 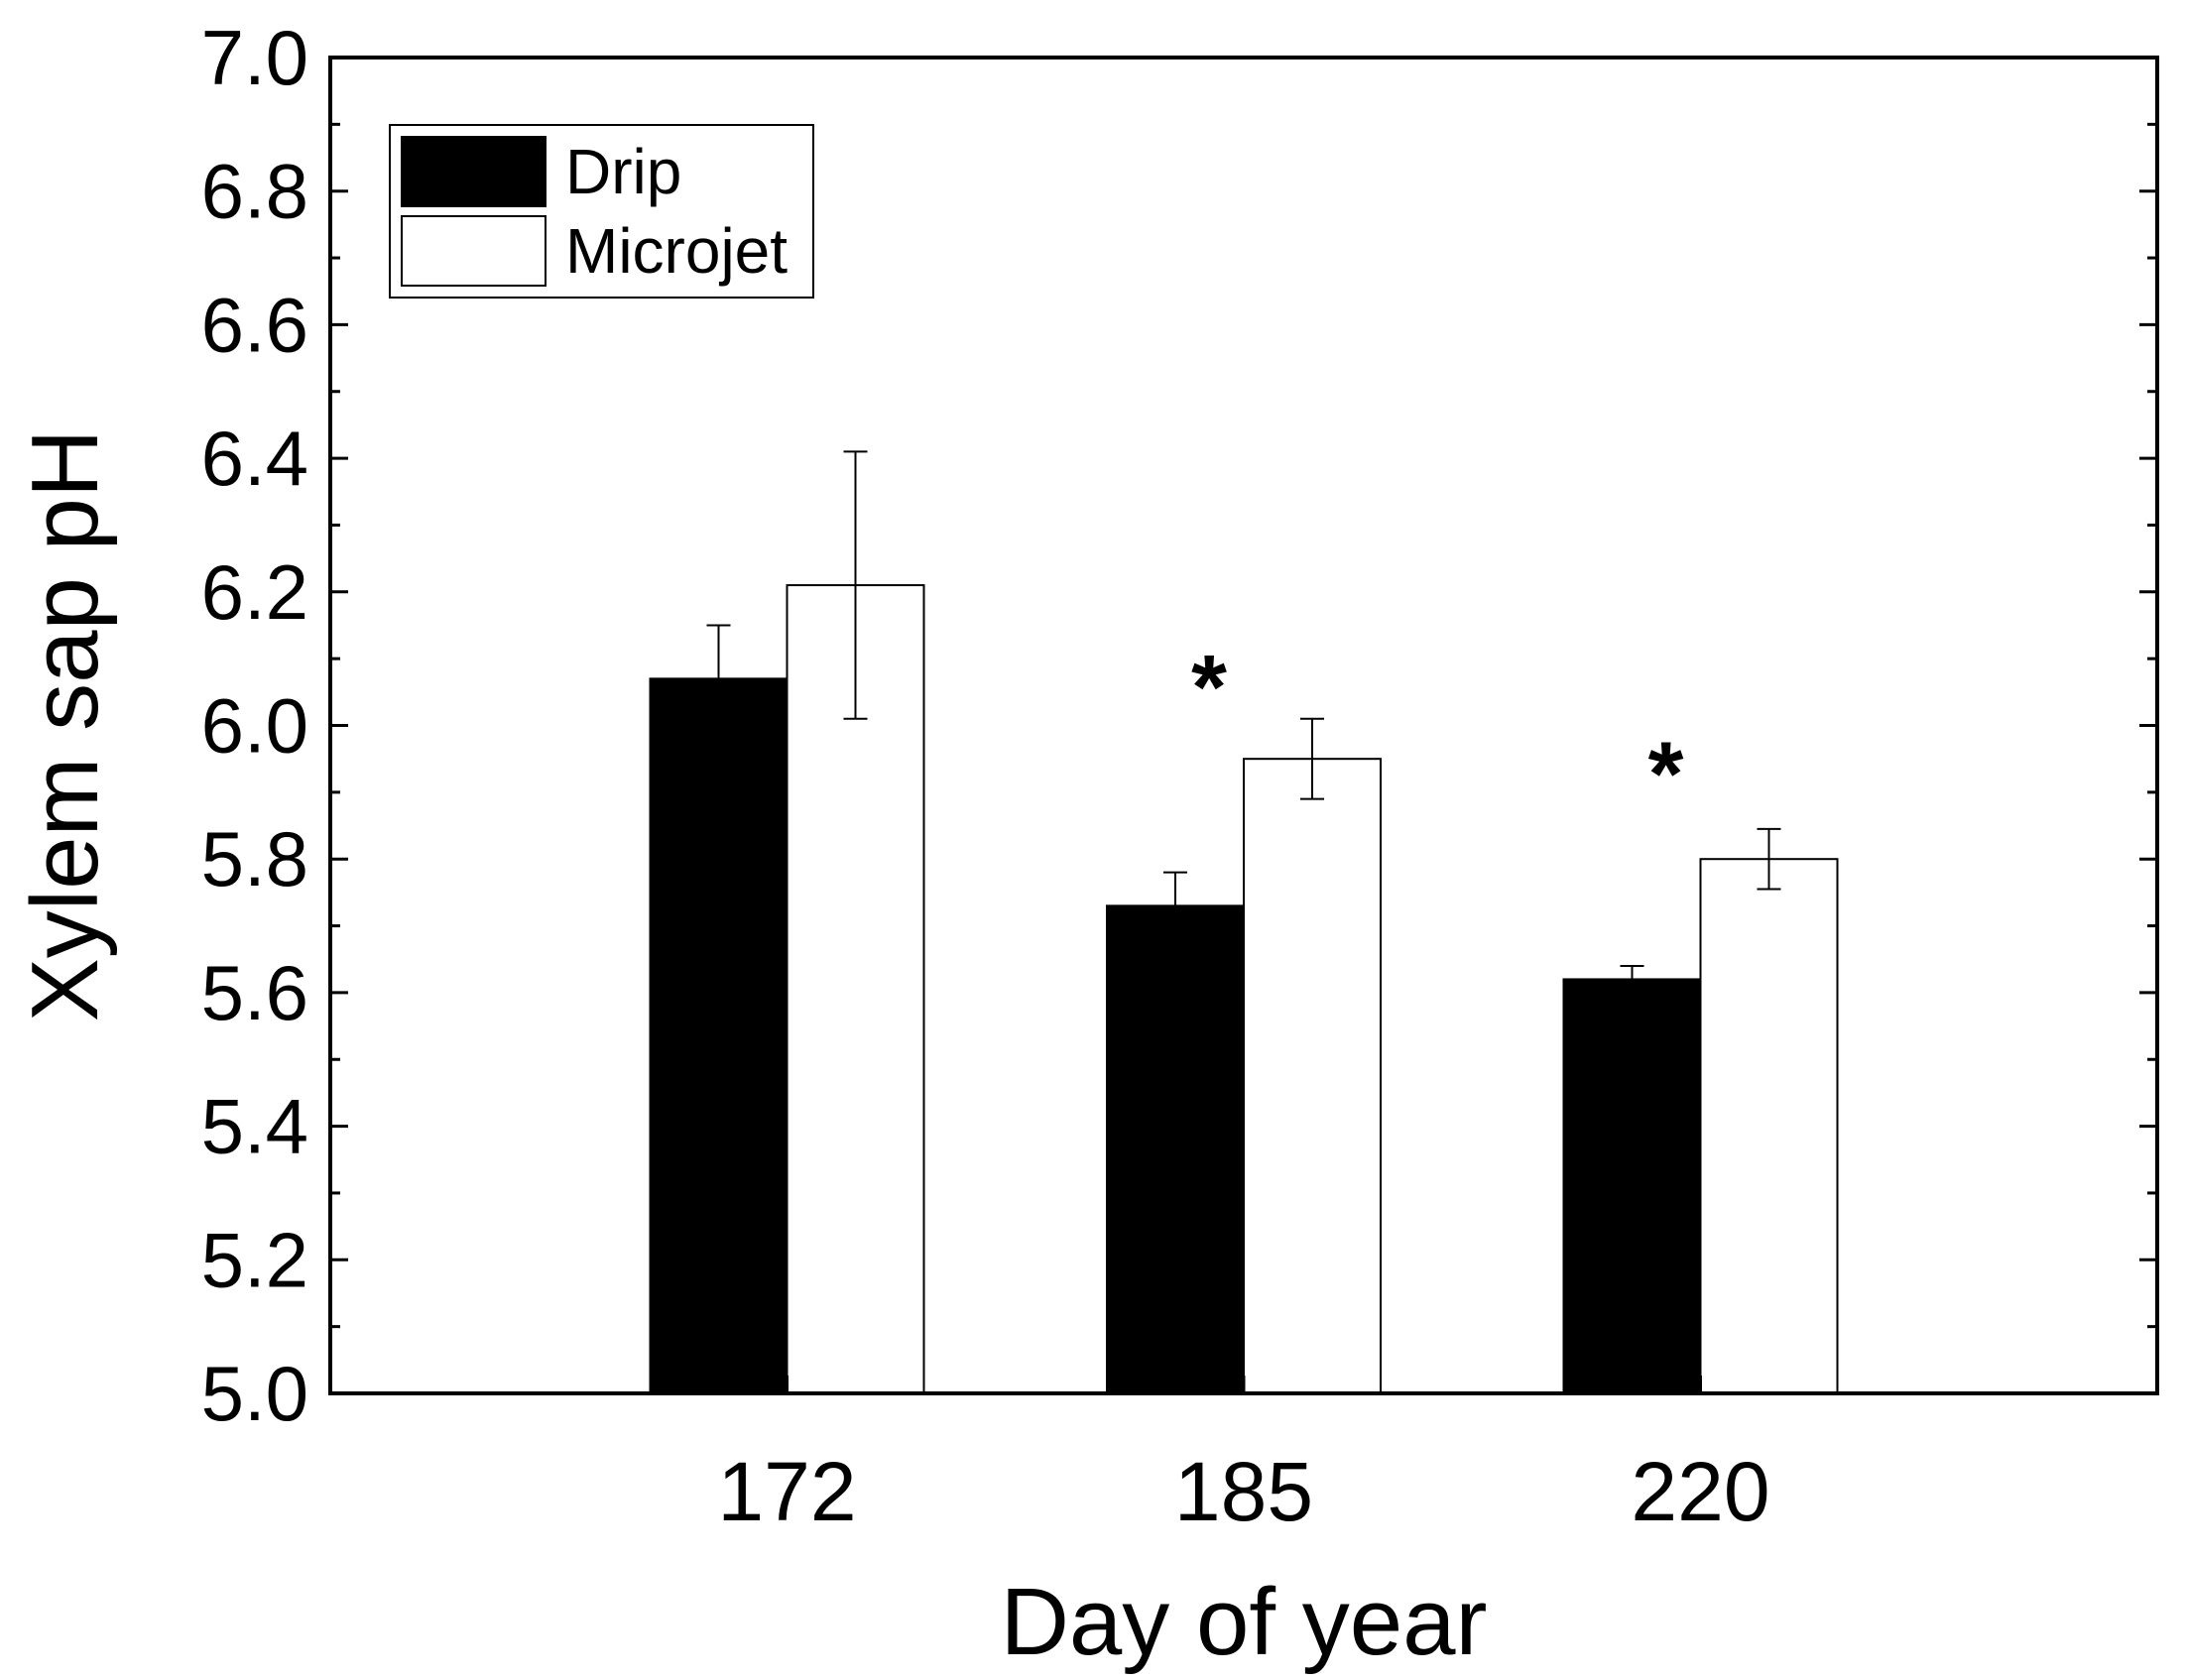 I want to click on y-tick-label-7.0: 7.0, so click(x=254, y=57).